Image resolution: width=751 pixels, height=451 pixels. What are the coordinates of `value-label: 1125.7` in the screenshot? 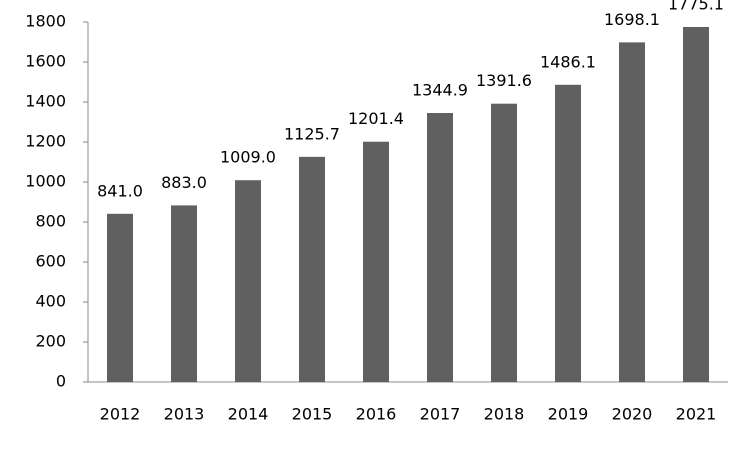 It's located at (312, 133).